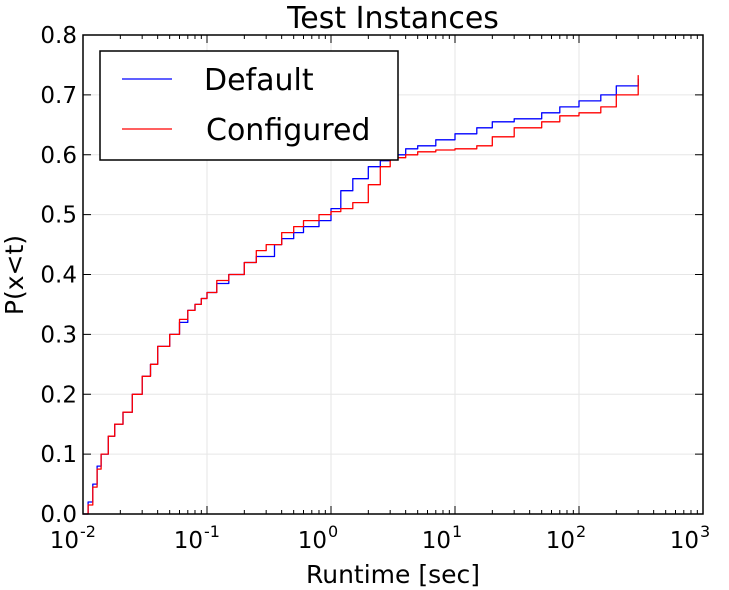 The height and width of the screenshot is (590, 729). Describe the element at coordinates (58, 96) in the screenshot. I see `y-tick-label: 0.7` at that location.